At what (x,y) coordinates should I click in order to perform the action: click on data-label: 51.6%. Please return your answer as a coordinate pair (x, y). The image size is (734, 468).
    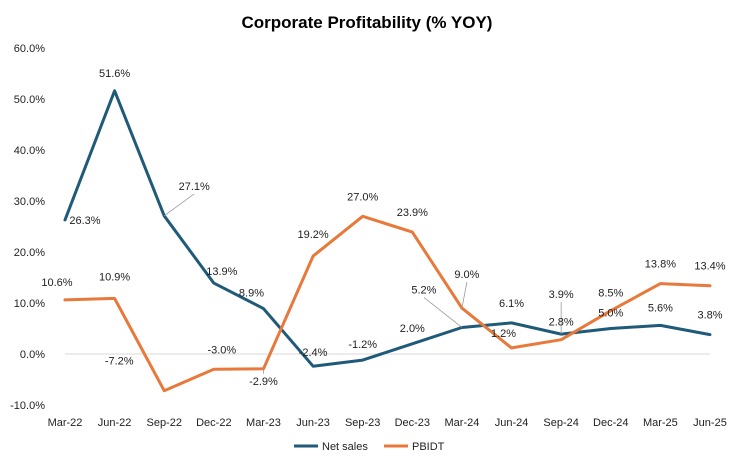
    Looking at the image, I should click on (114, 74).